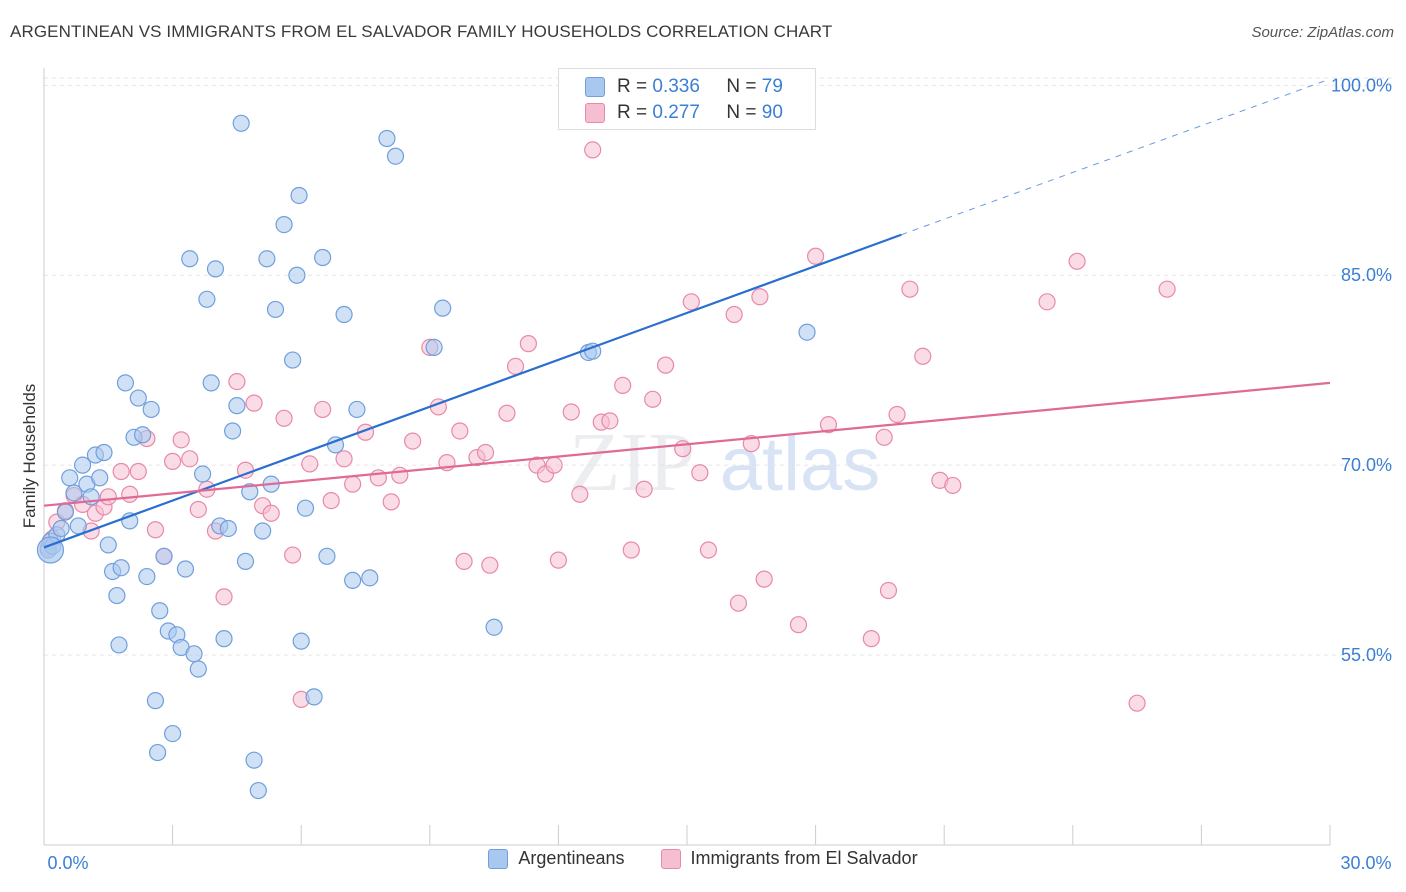  What do you see at coordinates (772, 86) in the screenshot?
I see `blue-n-value: 79` at bounding box center [772, 86].